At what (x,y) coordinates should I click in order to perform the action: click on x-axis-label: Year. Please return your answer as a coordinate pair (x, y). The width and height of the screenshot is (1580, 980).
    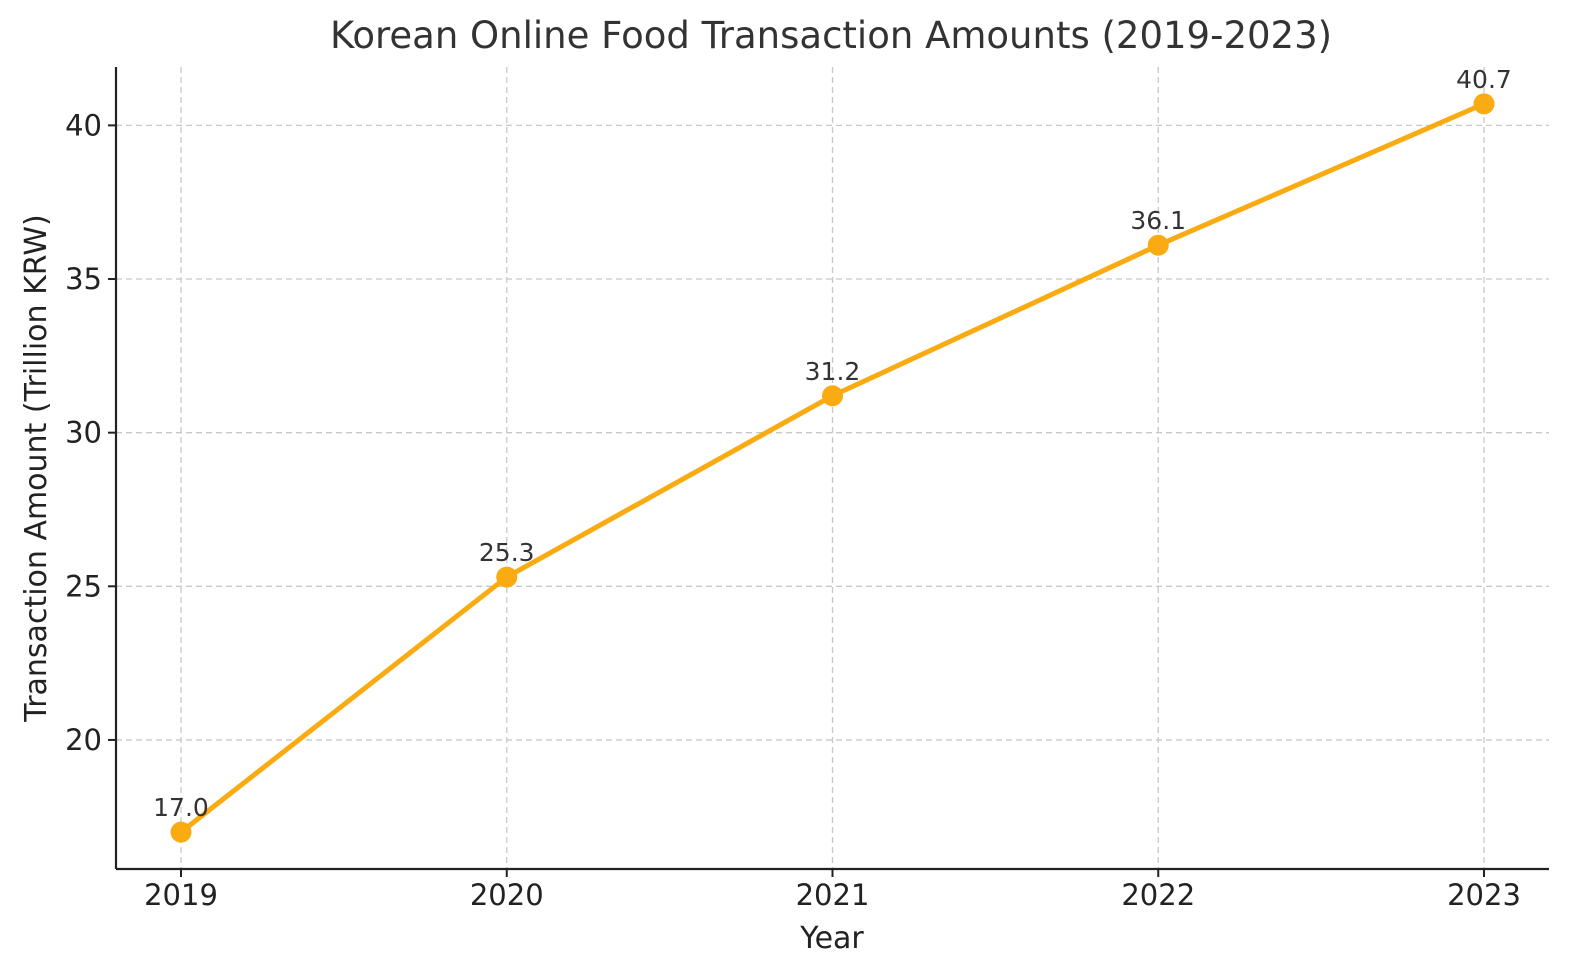
    Looking at the image, I should click on (831, 938).